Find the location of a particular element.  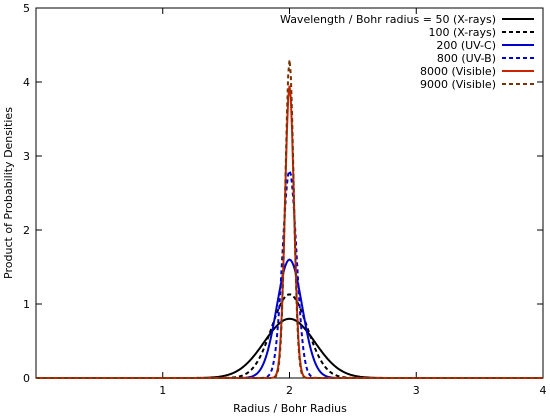

legend-entry-label: Wavelength / Bohr radius = 50 (X-rays) is located at coordinates (388, 19).